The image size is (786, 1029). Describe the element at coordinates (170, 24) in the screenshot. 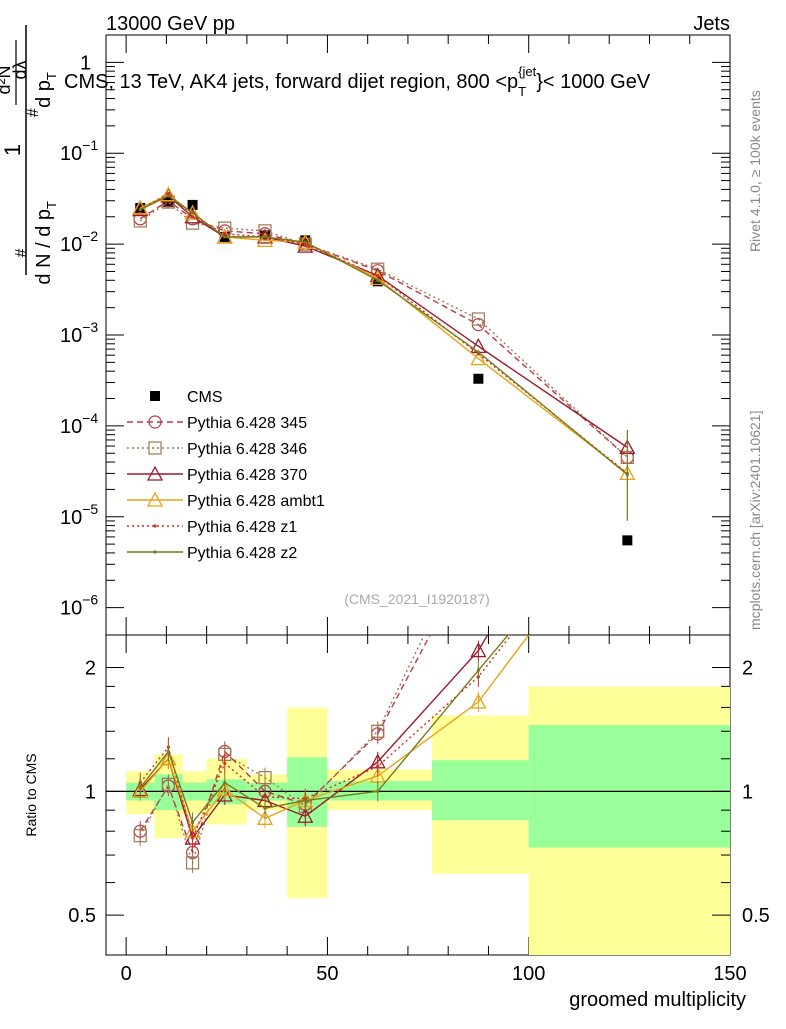

I see `header-left: 13000 GeV pp` at that location.